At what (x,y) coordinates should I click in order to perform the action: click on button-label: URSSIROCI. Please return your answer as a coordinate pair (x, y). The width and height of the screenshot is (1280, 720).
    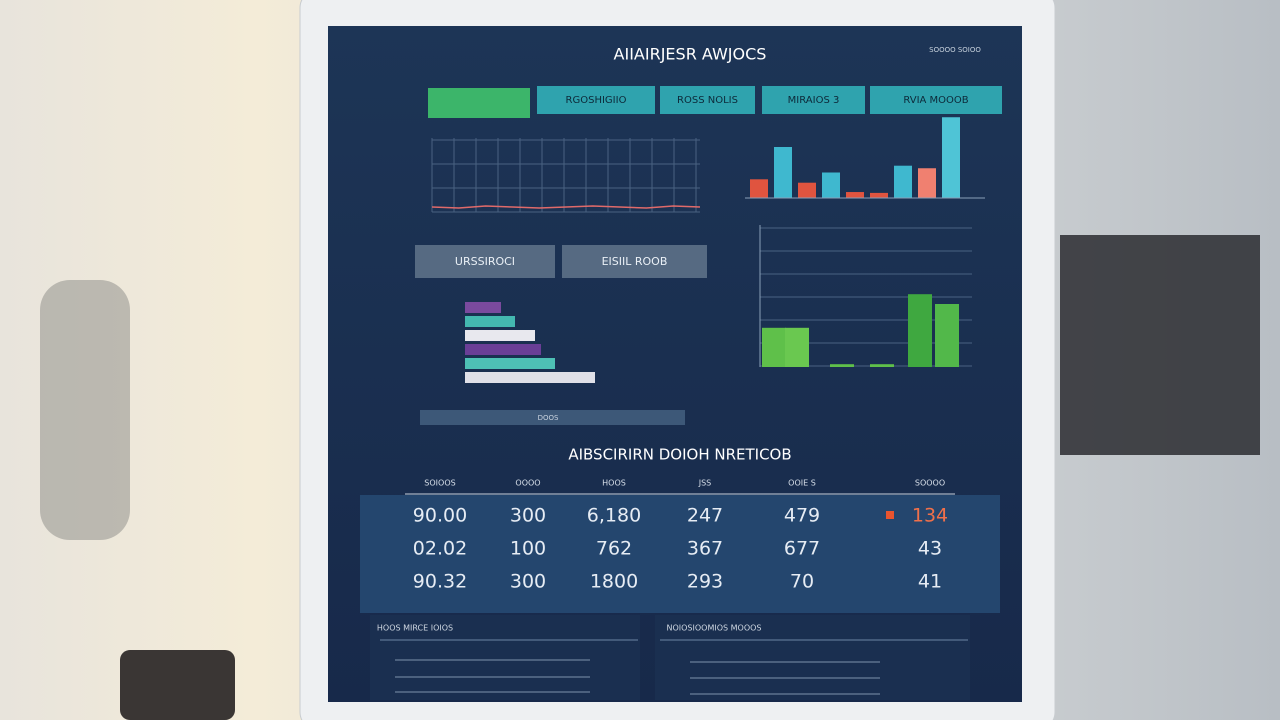
    Looking at the image, I should click on (485, 261).